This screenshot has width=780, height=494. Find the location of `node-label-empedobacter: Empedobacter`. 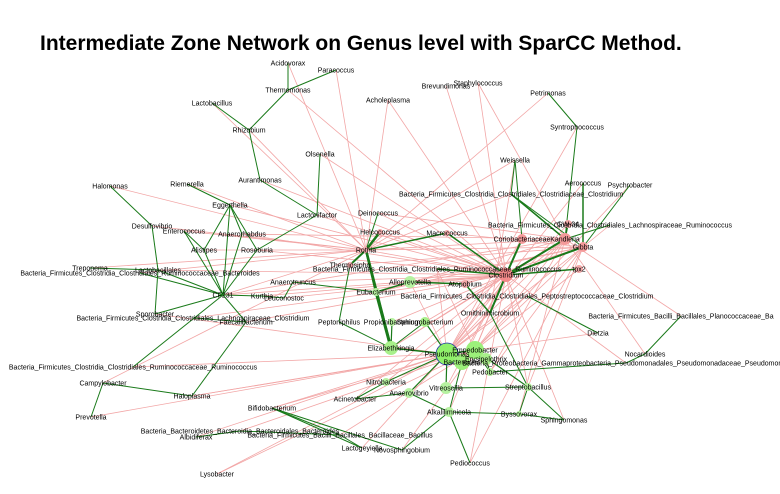

node-label-empedobacter: Empedobacter is located at coordinates (475, 351).